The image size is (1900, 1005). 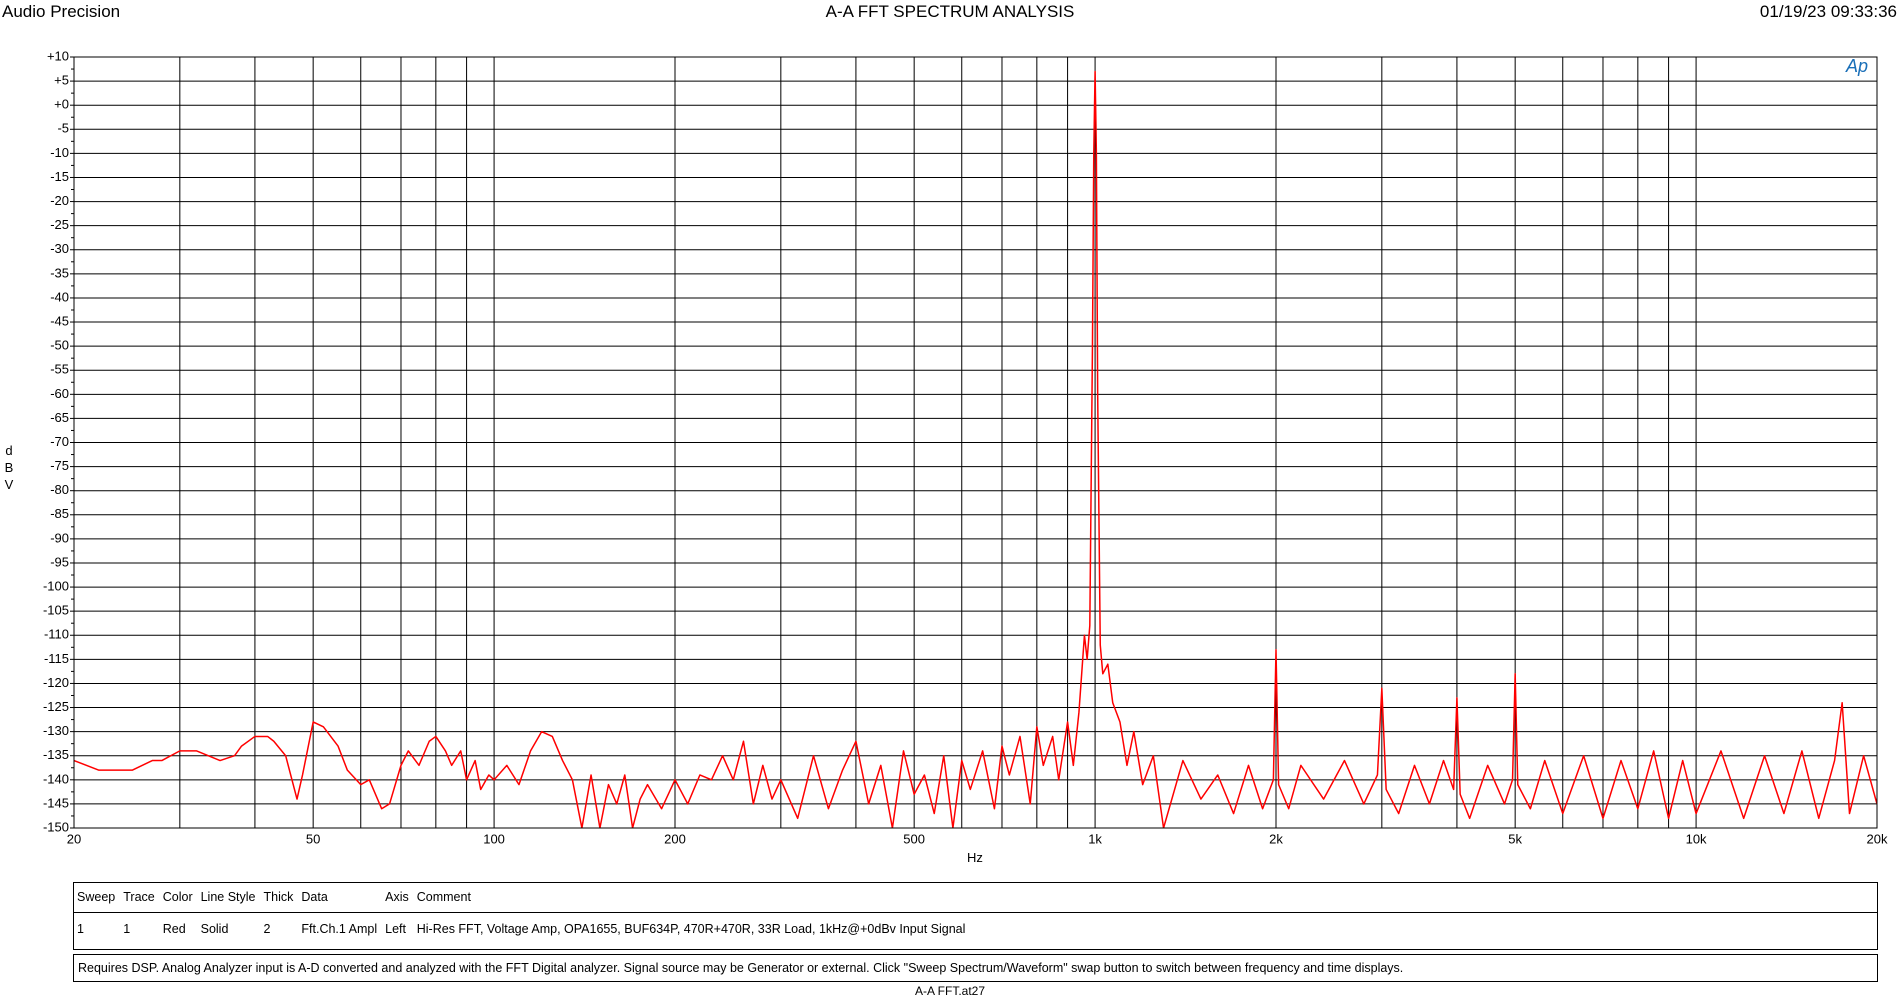 What do you see at coordinates (1696, 838) in the screenshot?
I see `x-tick-label: 10k` at bounding box center [1696, 838].